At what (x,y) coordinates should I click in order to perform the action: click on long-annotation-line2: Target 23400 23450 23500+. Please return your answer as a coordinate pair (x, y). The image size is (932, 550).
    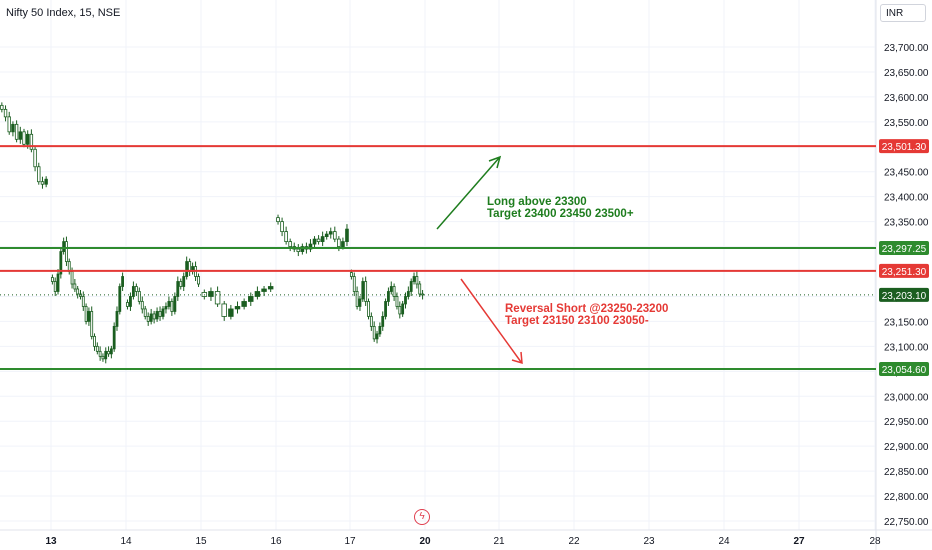
    Looking at the image, I should click on (560, 214).